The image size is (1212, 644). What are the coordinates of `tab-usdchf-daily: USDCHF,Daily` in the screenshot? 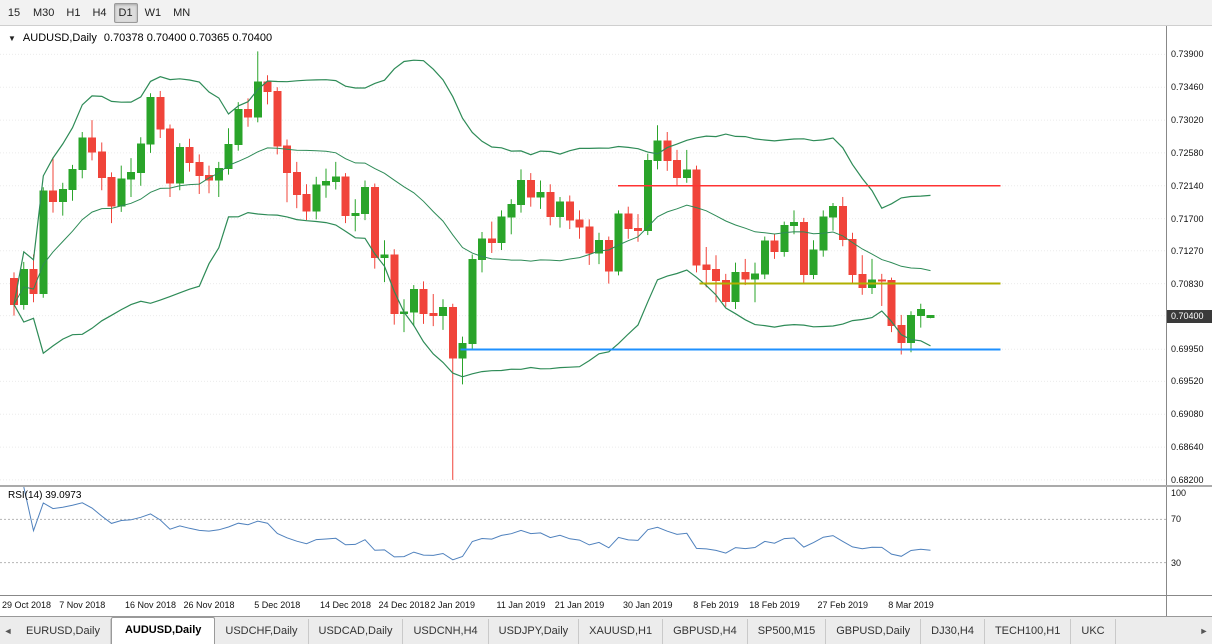 It's located at (262, 631).